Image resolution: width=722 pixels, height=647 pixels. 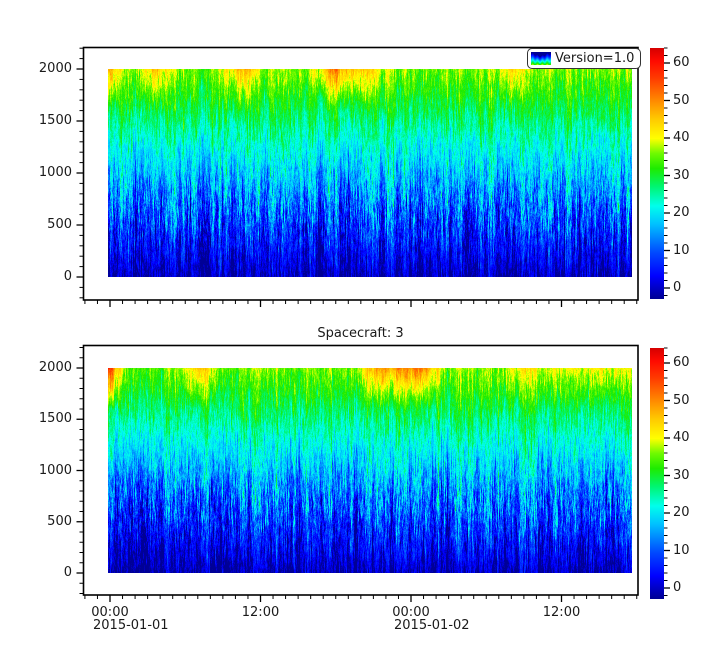 I want to click on legend-swatch-icon, so click(x=541, y=58).